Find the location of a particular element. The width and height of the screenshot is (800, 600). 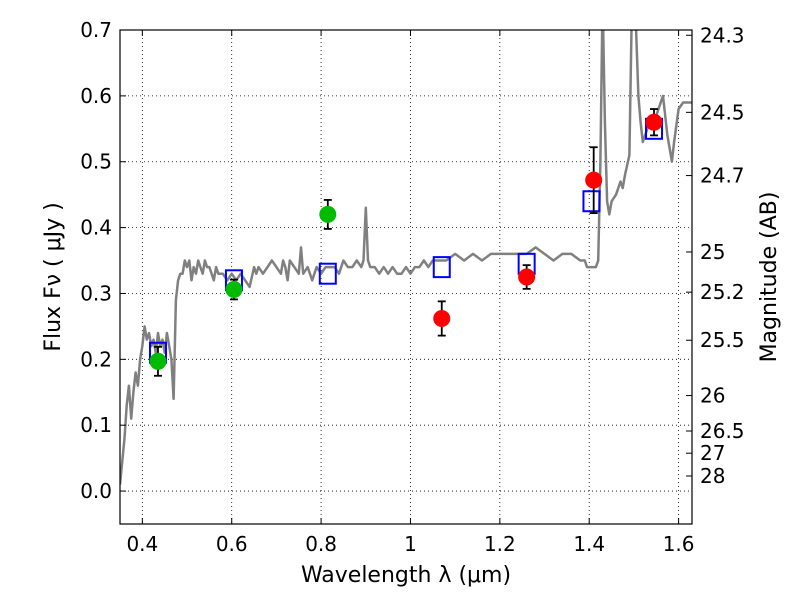

y-tick-label: 0.5 is located at coordinates (96, 162).